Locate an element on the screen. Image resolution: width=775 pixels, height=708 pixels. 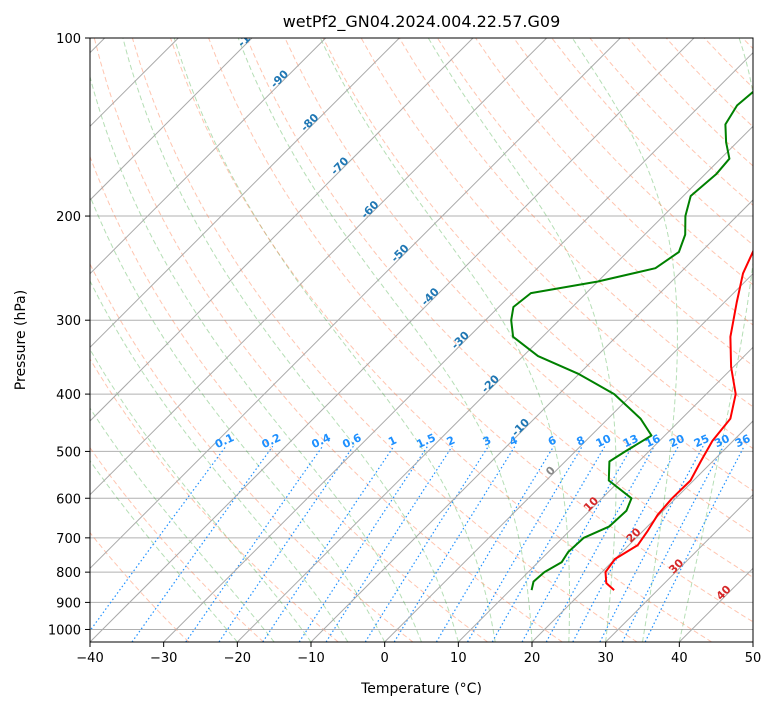
x-axis-label: Temperature (°C) is located at coordinates (421, 689).